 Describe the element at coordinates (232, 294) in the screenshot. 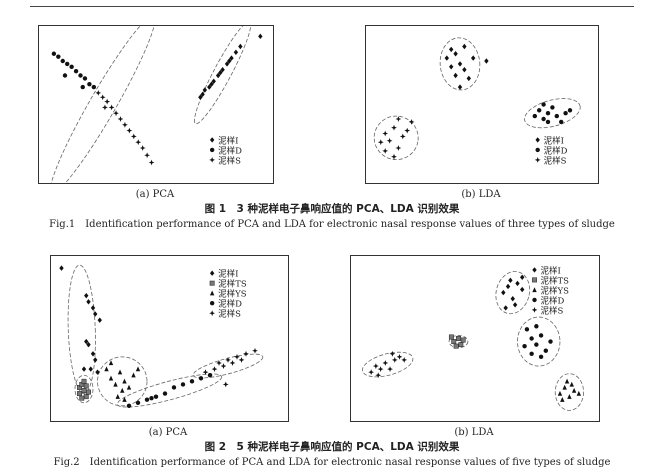

I see `legend-label: 泥样YS` at that location.